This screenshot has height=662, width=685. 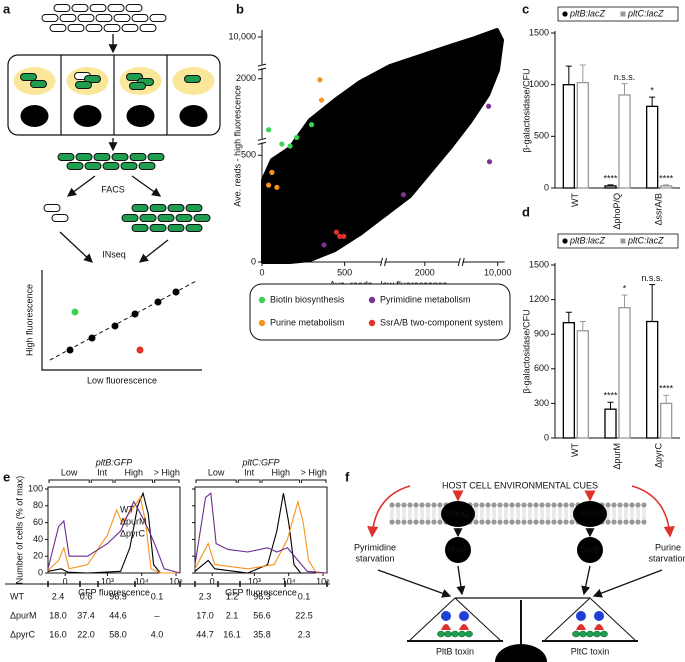 What do you see at coordinates (262, 634) in the screenshot?
I see `cell: 35.8` at bounding box center [262, 634].